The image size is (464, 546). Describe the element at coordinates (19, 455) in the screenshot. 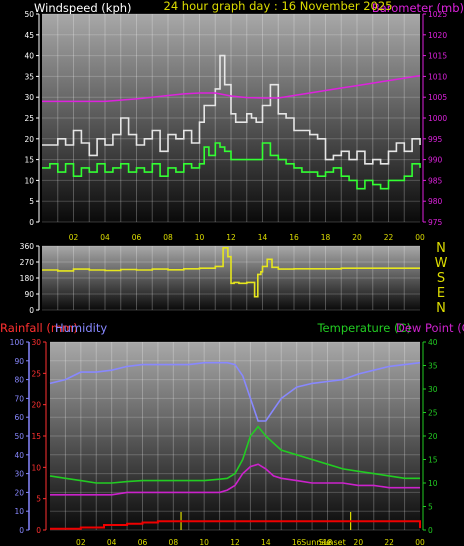

I see `tick-label-humidity: 40` at that location.